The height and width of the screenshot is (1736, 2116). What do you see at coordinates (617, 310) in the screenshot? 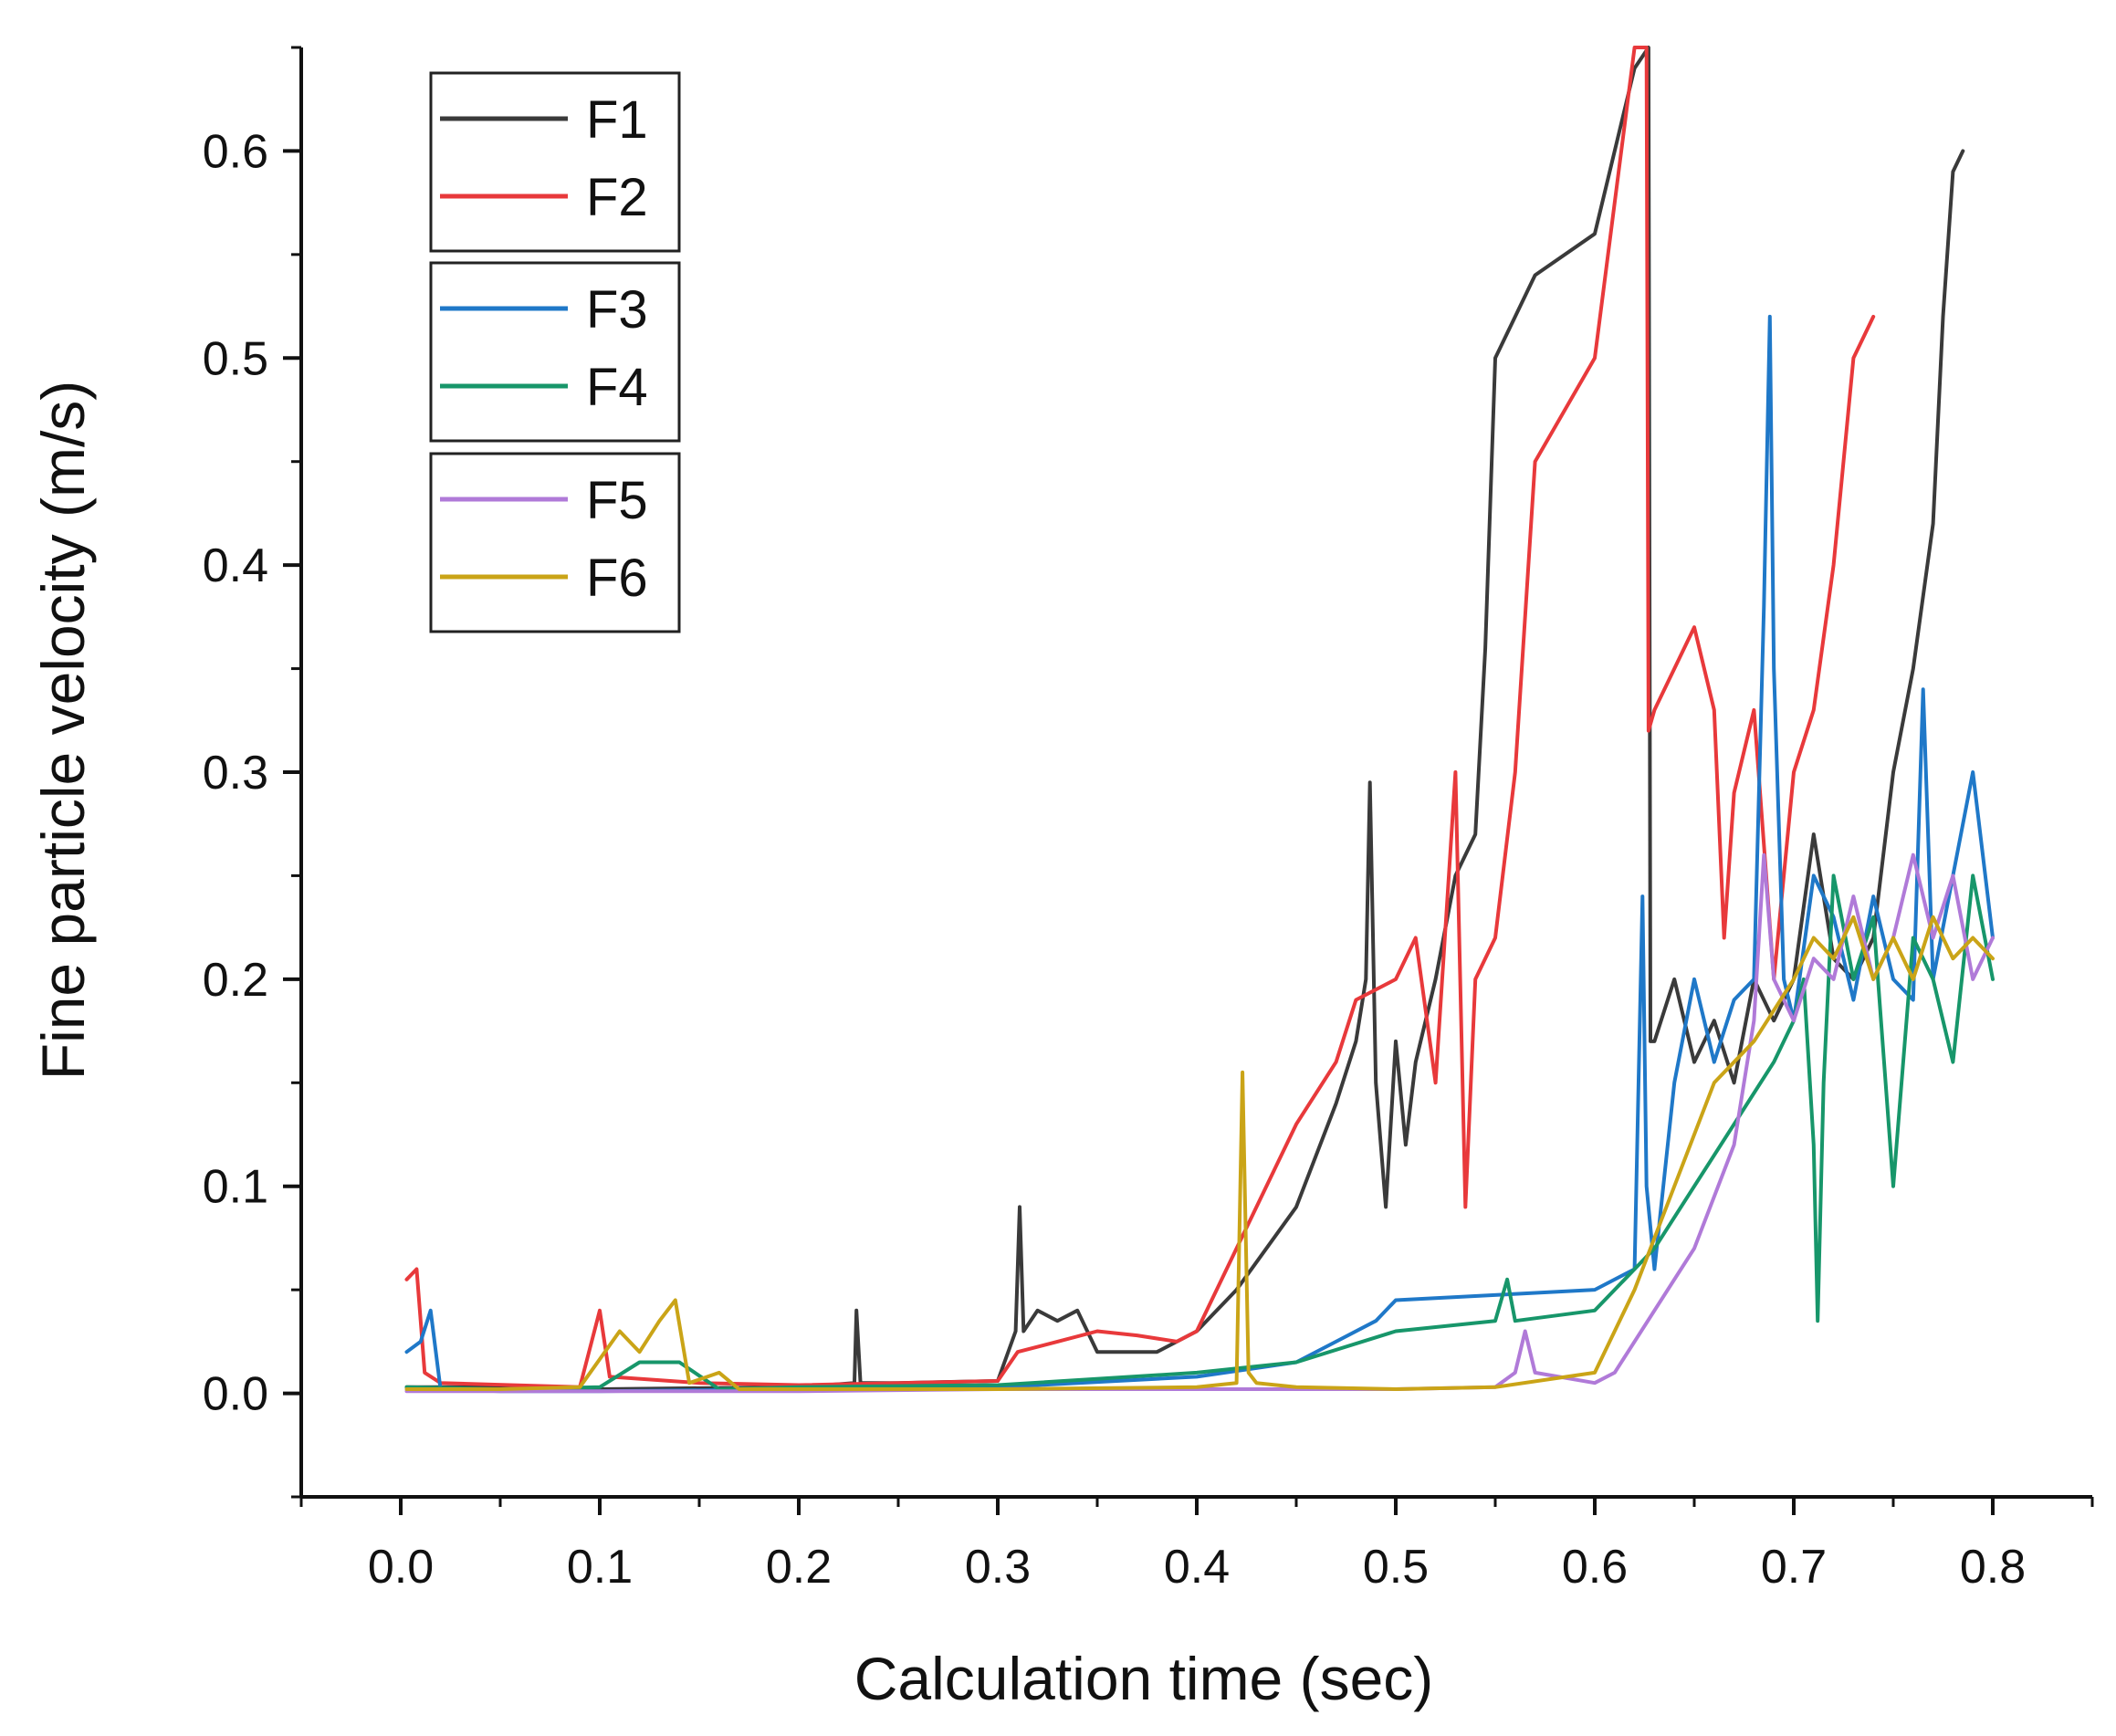
I see `legend-label-f3: F3` at bounding box center [617, 310].